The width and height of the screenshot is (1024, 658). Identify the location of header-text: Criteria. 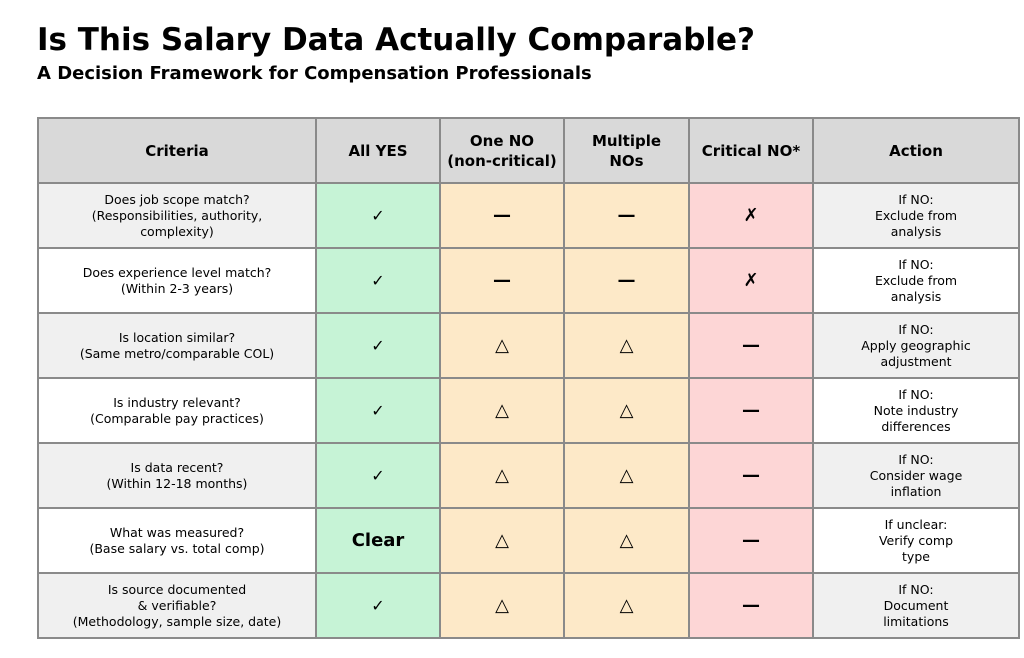
(177, 150).